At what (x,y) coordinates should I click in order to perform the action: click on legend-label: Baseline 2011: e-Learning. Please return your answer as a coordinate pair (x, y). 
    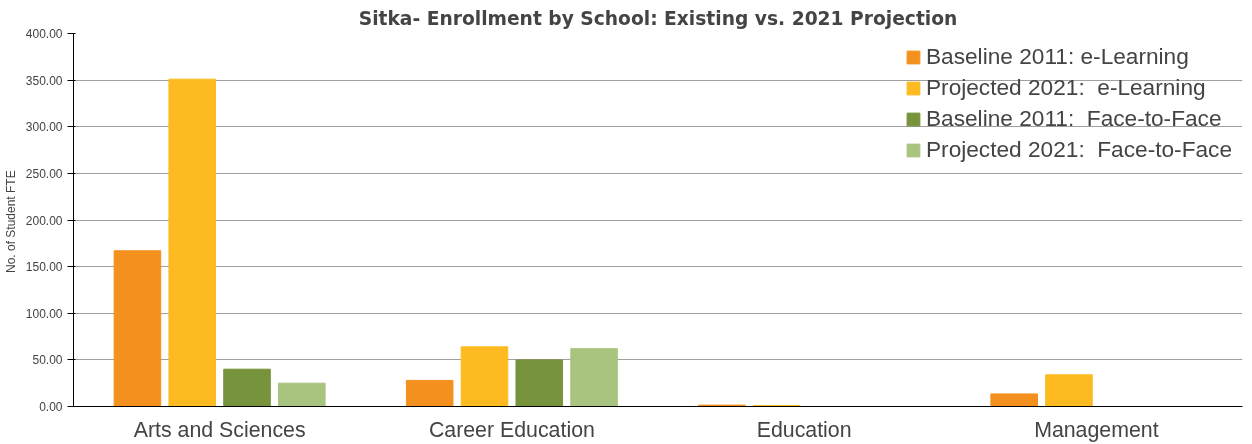
    Looking at the image, I should click on (1057, 56).